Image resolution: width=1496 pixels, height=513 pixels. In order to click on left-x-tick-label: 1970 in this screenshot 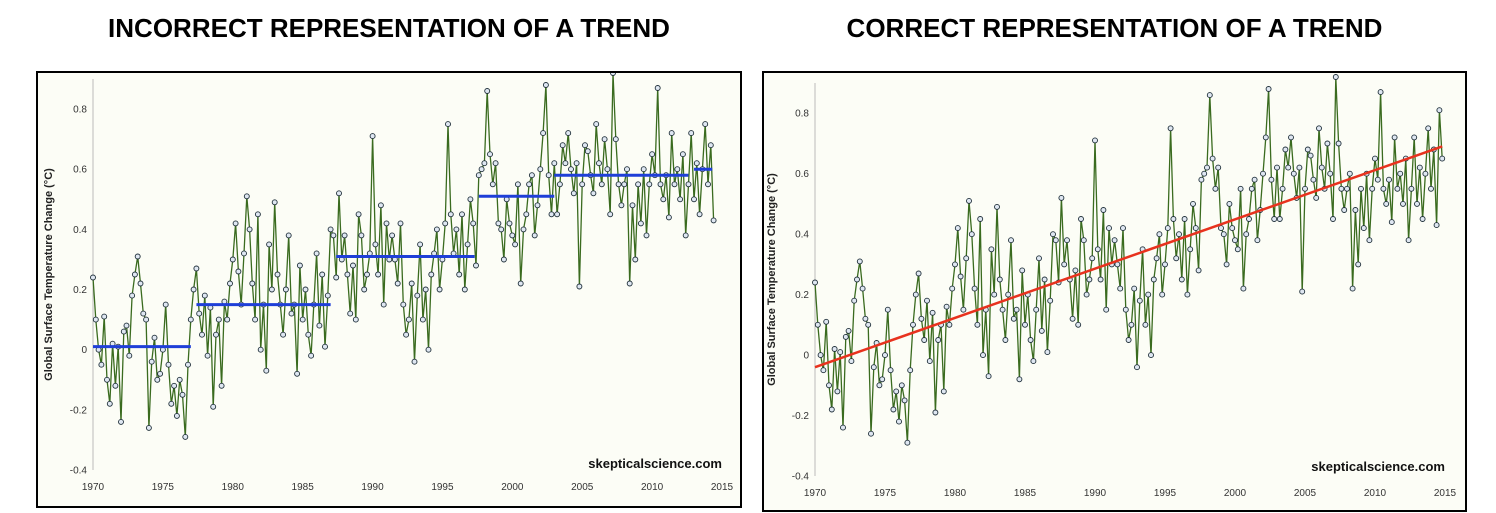, I will do `click(93, 487)`.